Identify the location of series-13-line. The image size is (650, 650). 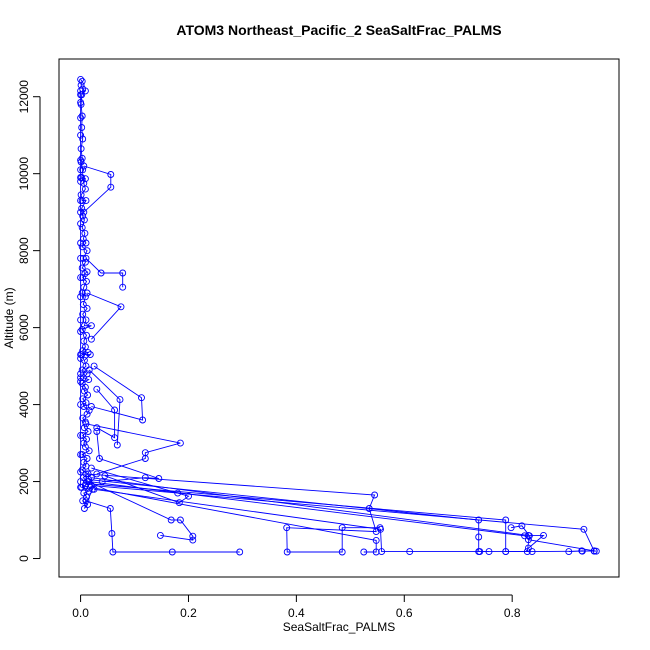
(162, 526).